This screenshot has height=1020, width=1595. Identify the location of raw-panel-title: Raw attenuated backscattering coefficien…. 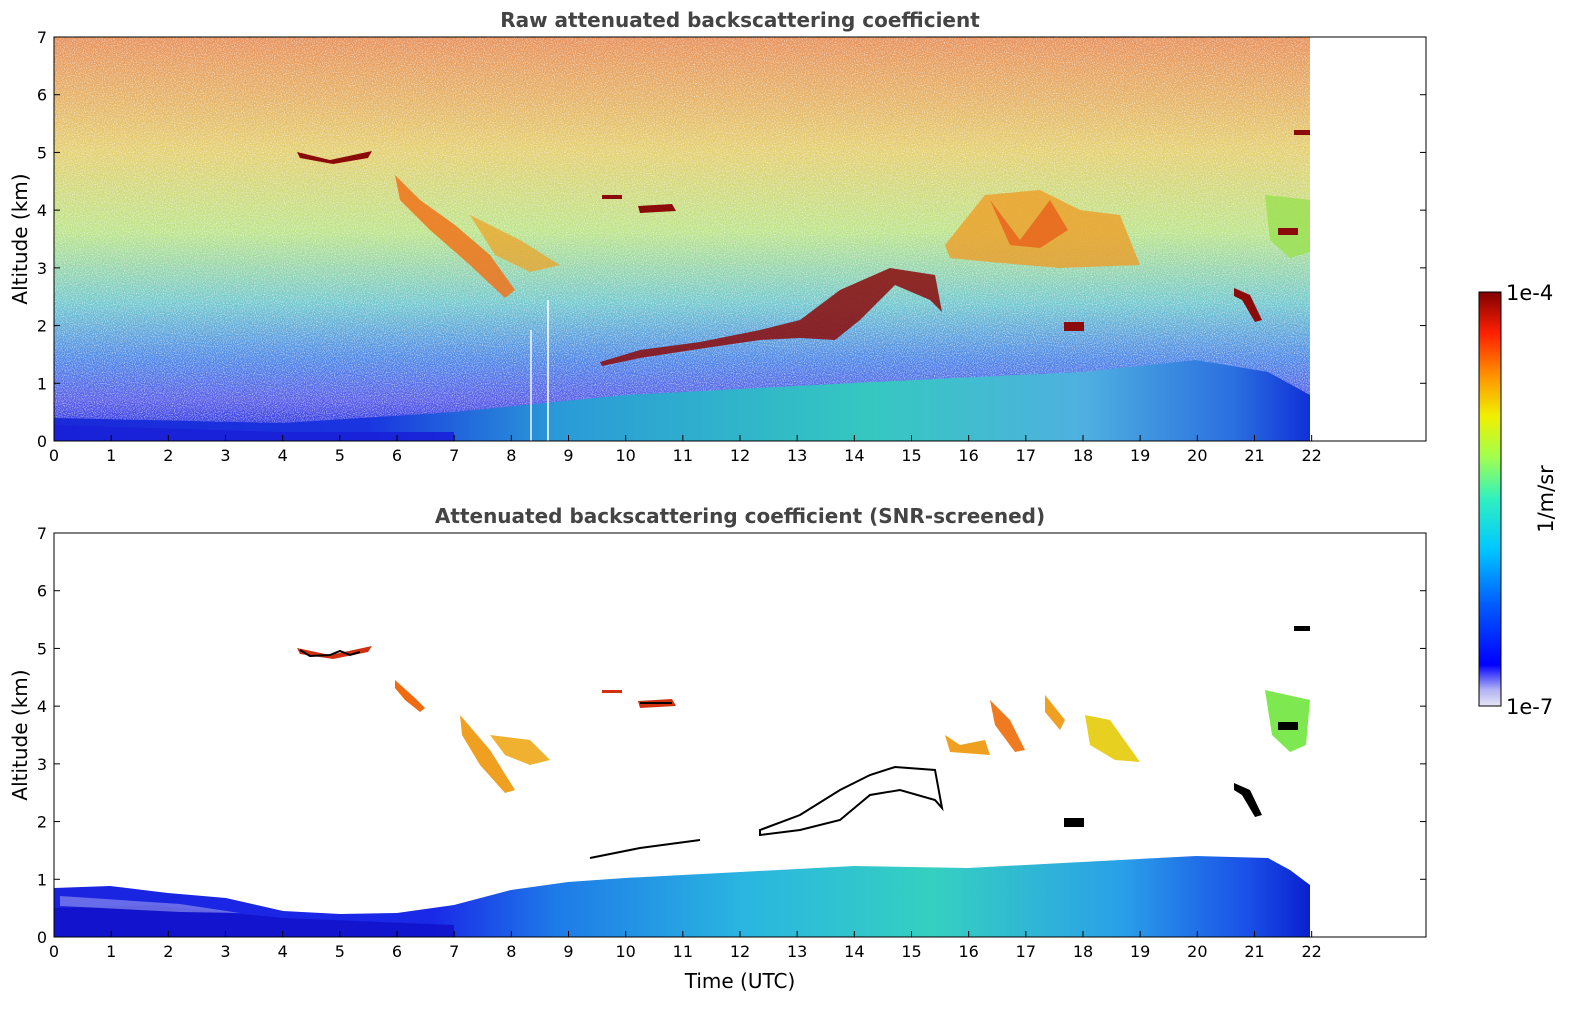
(740, 20).